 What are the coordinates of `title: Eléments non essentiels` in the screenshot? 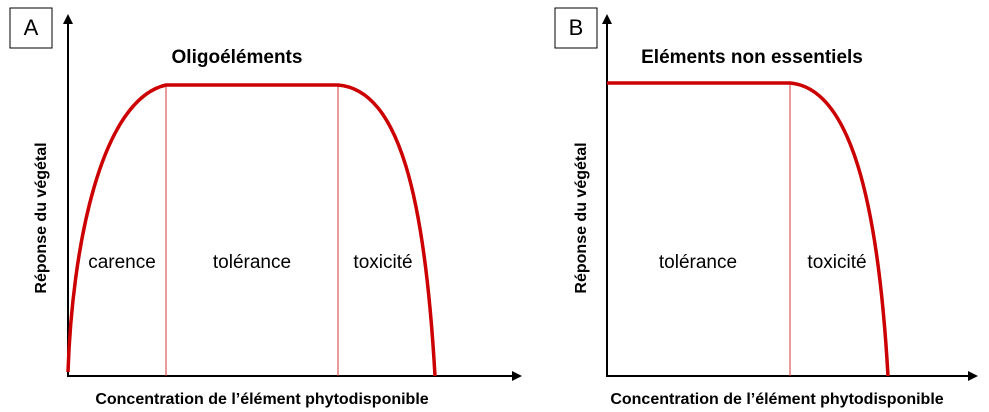 It's located at (752, 57).